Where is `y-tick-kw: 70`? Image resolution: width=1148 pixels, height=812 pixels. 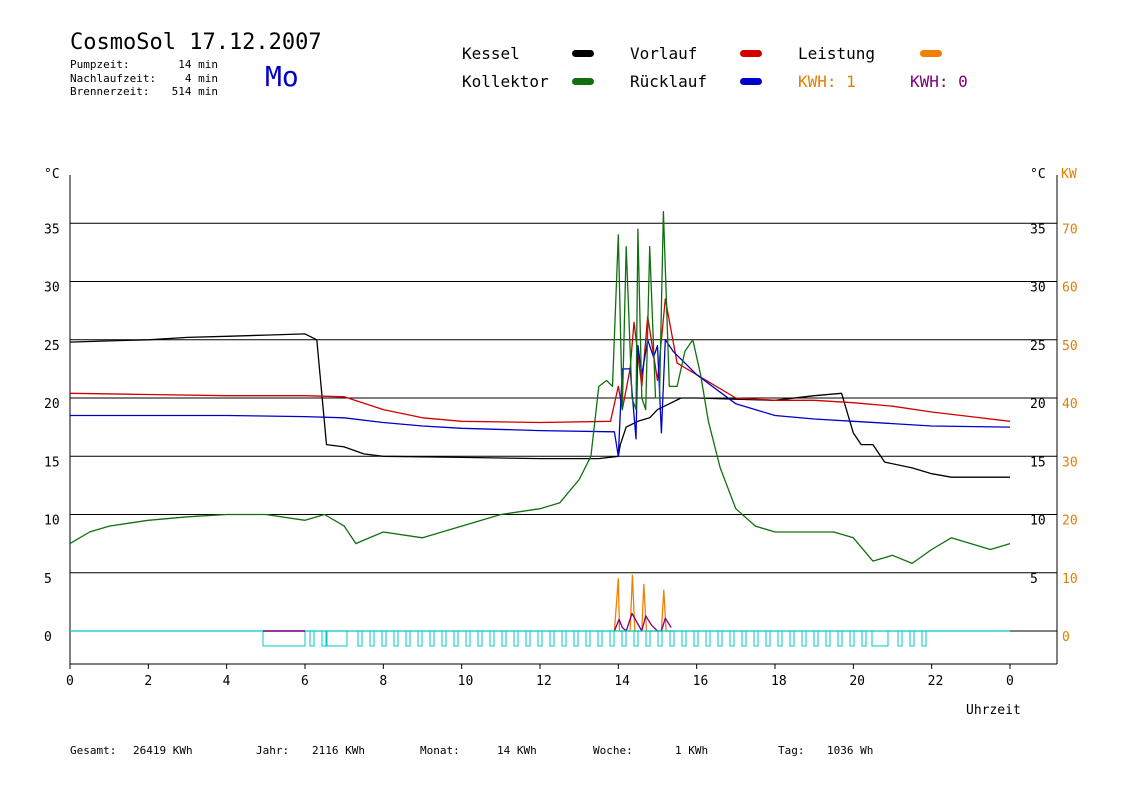 y-tick-kw: 70 is located at coordinates (1070, 229).